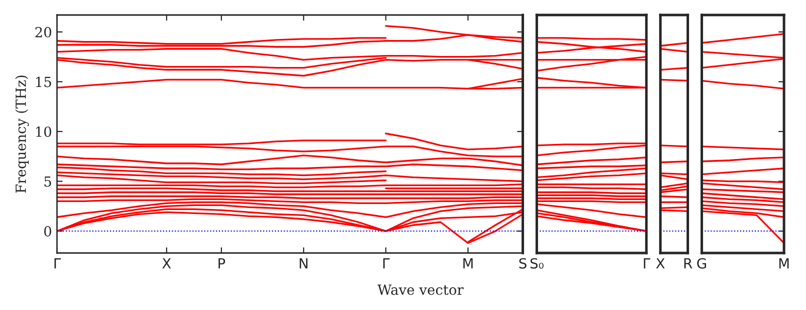 The width and height of the screenshot is (806, 310). I want to click on x-tick-label: R, so click(688, 263).